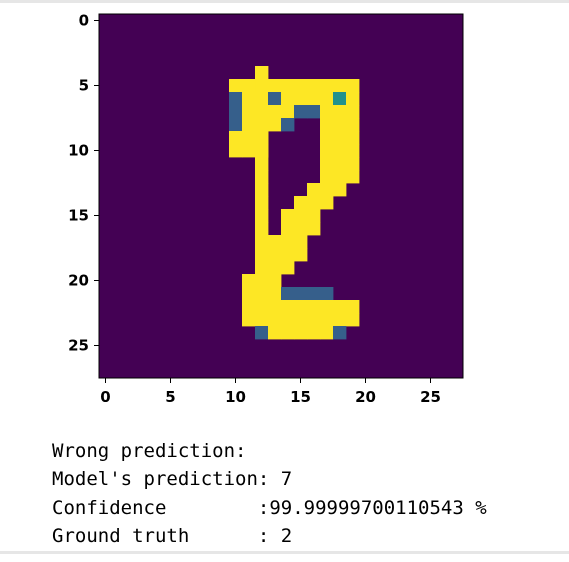 This screenshot has height=562, width=569. What do you see at coordinates (78, 346) in the screenshot?
I see `y-tick-label: 25` at bounding box center [78, 346].